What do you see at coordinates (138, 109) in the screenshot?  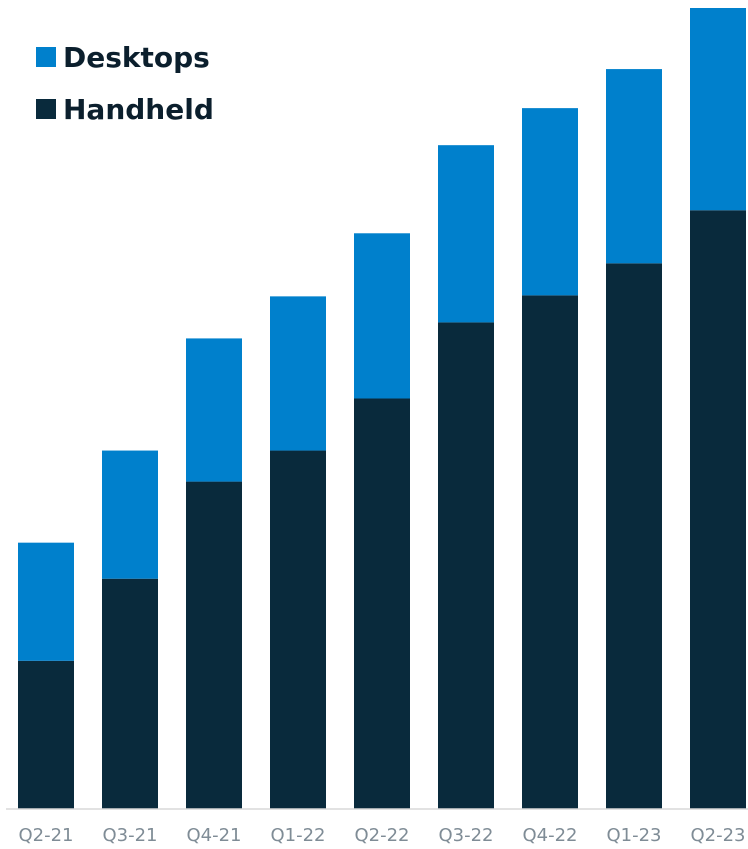 I see `legend-label-handheld: Handheld` at bounding box center [138, 109].